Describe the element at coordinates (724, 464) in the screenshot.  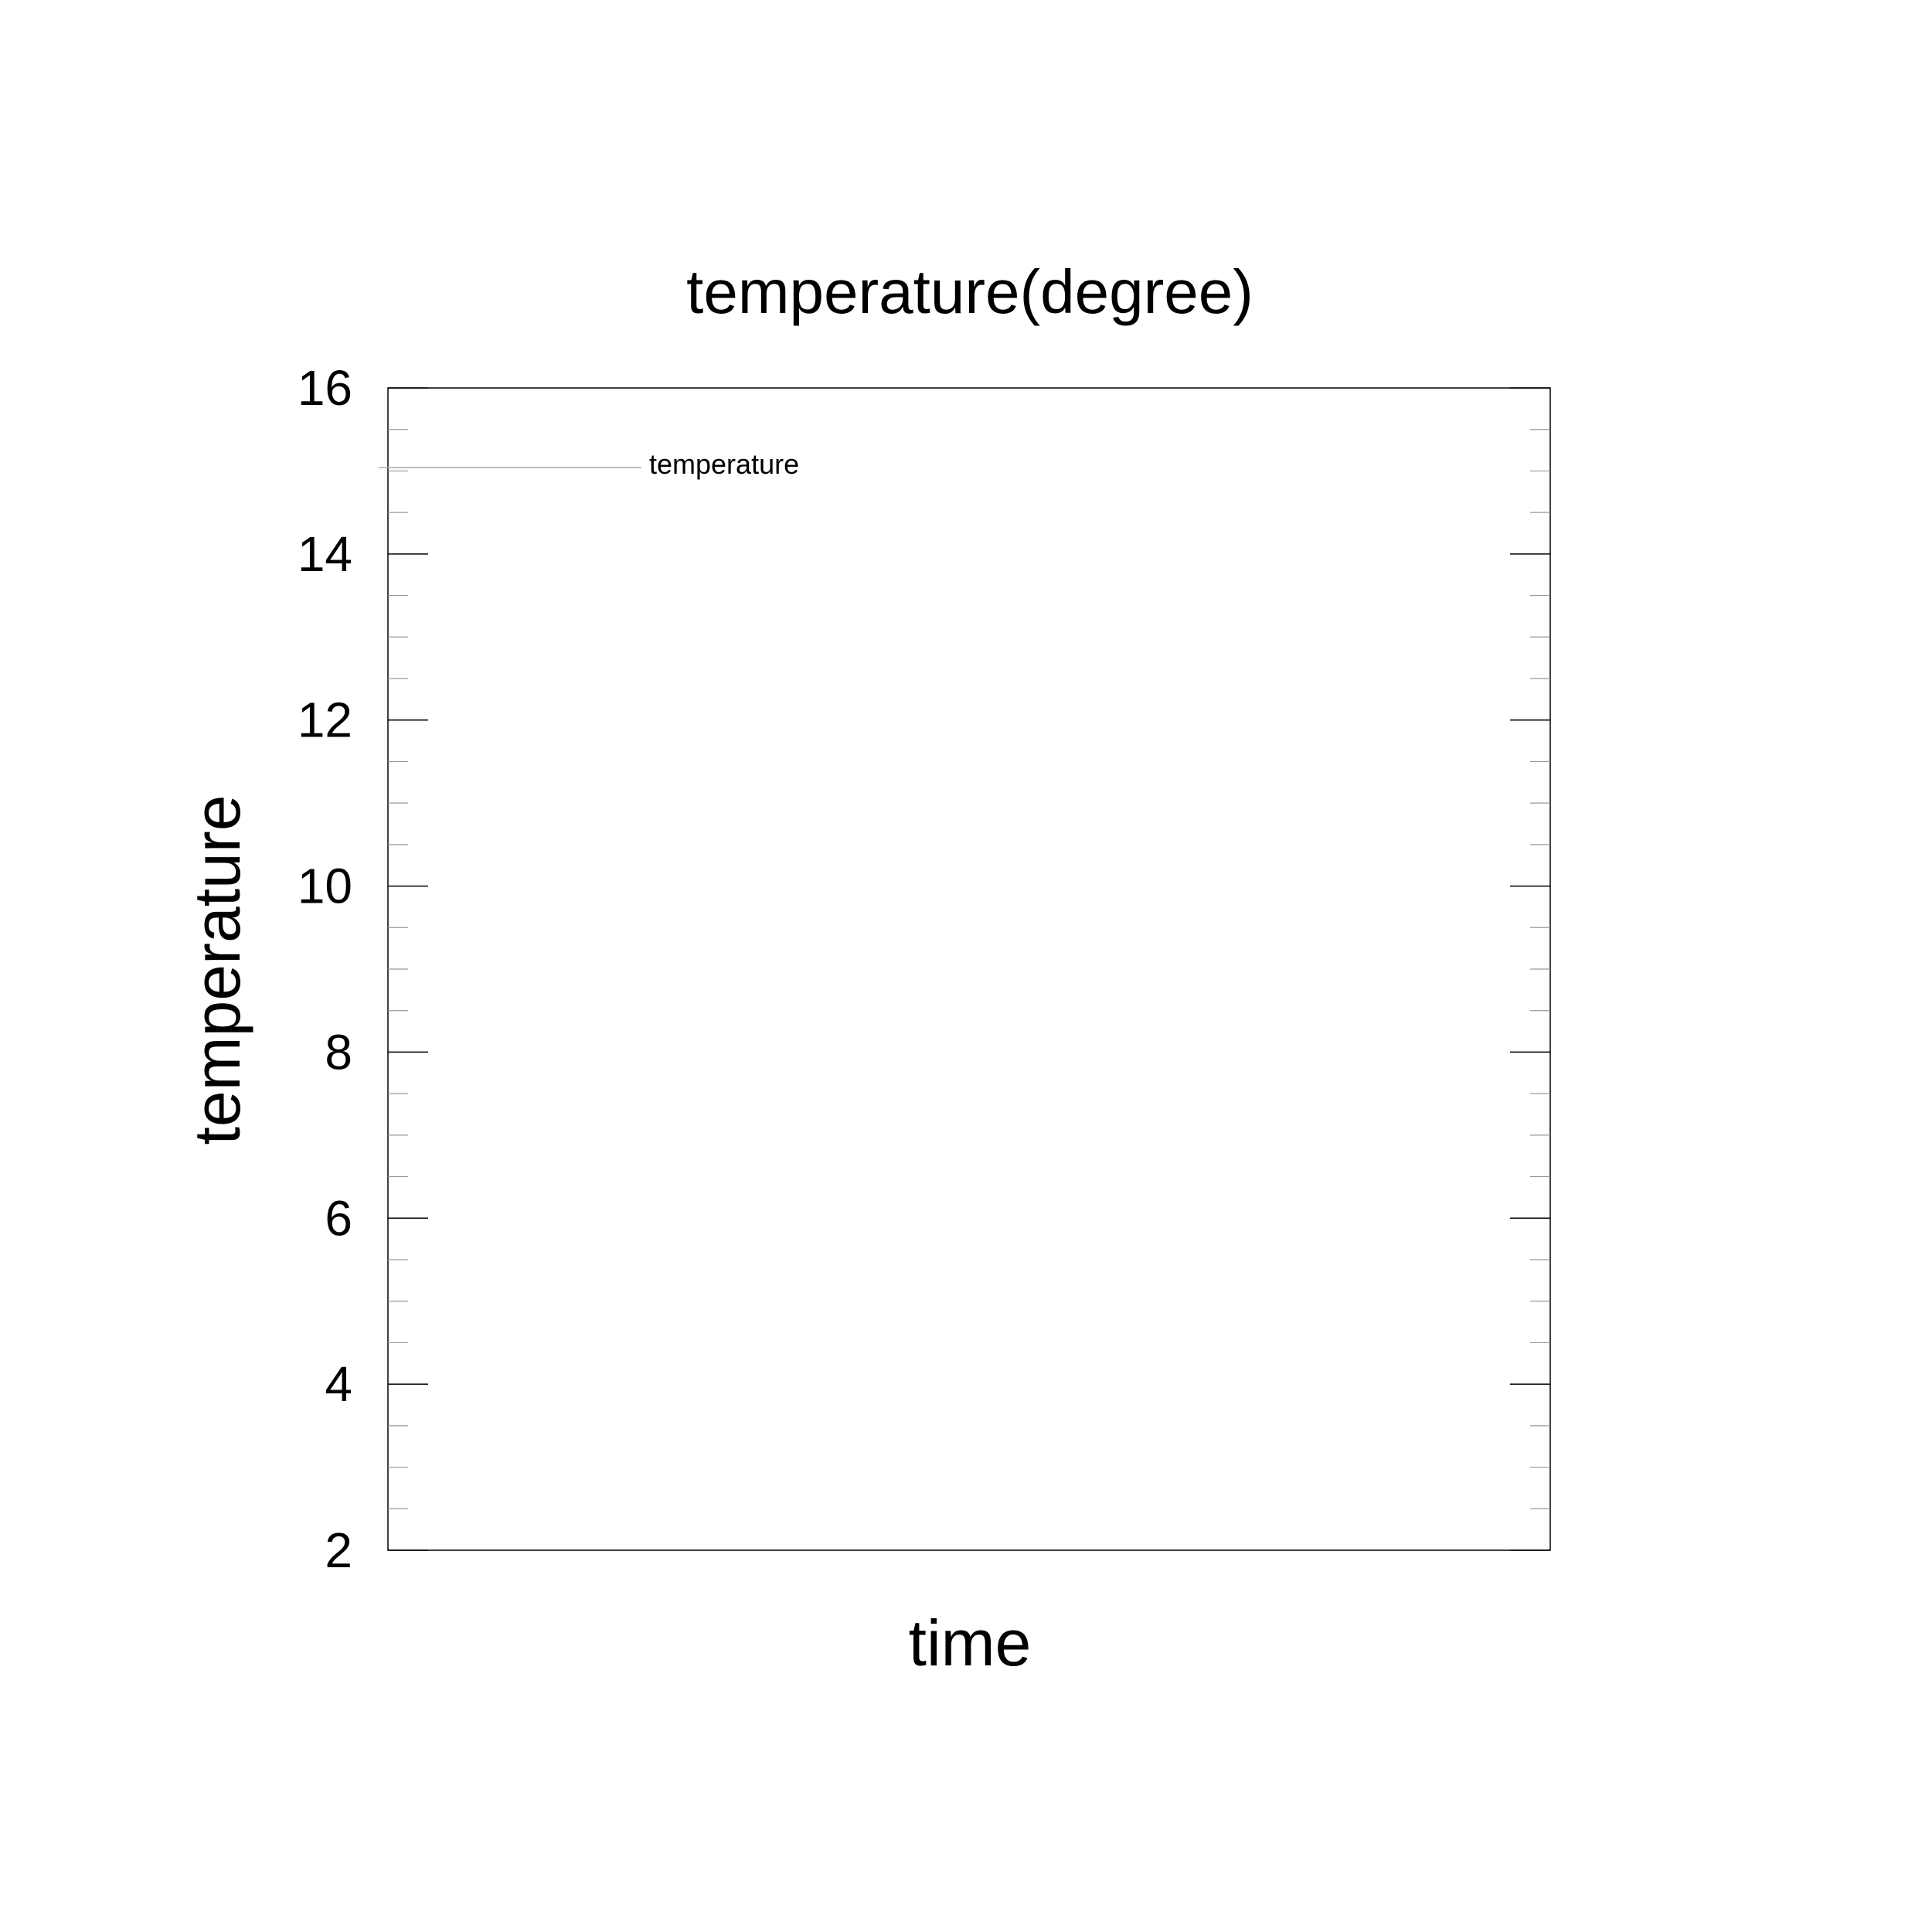
I see `legend-label-temperature: temperature` at that location.